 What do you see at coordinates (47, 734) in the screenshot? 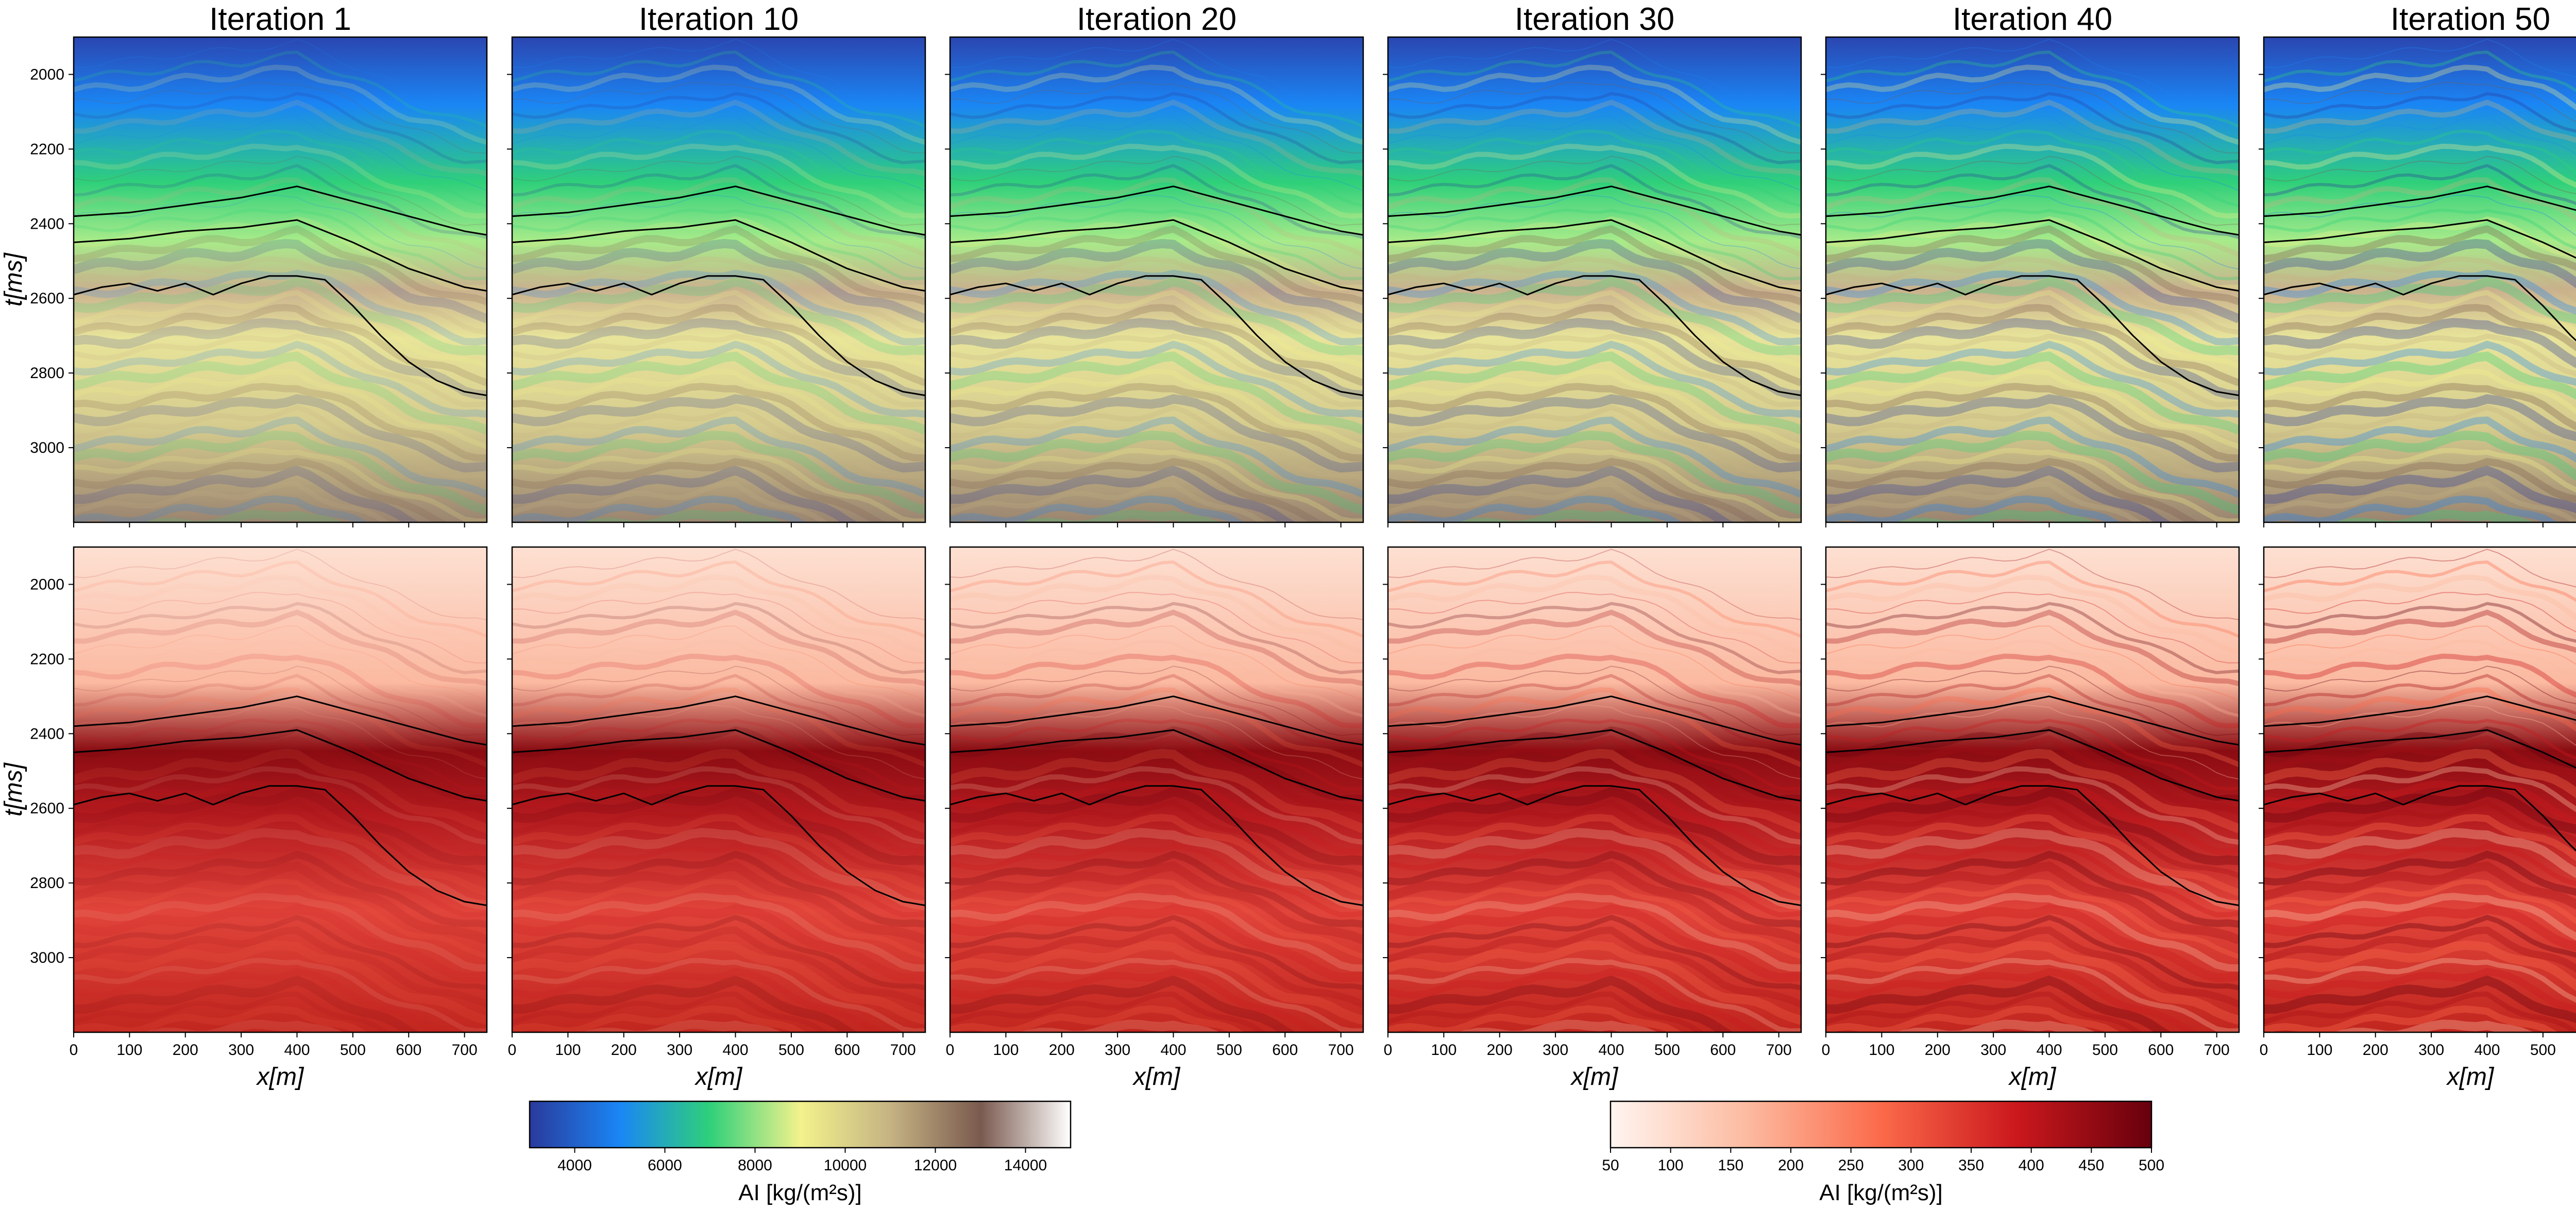
I see `y-tick-label: 2400` at bounding box center [47, 734].